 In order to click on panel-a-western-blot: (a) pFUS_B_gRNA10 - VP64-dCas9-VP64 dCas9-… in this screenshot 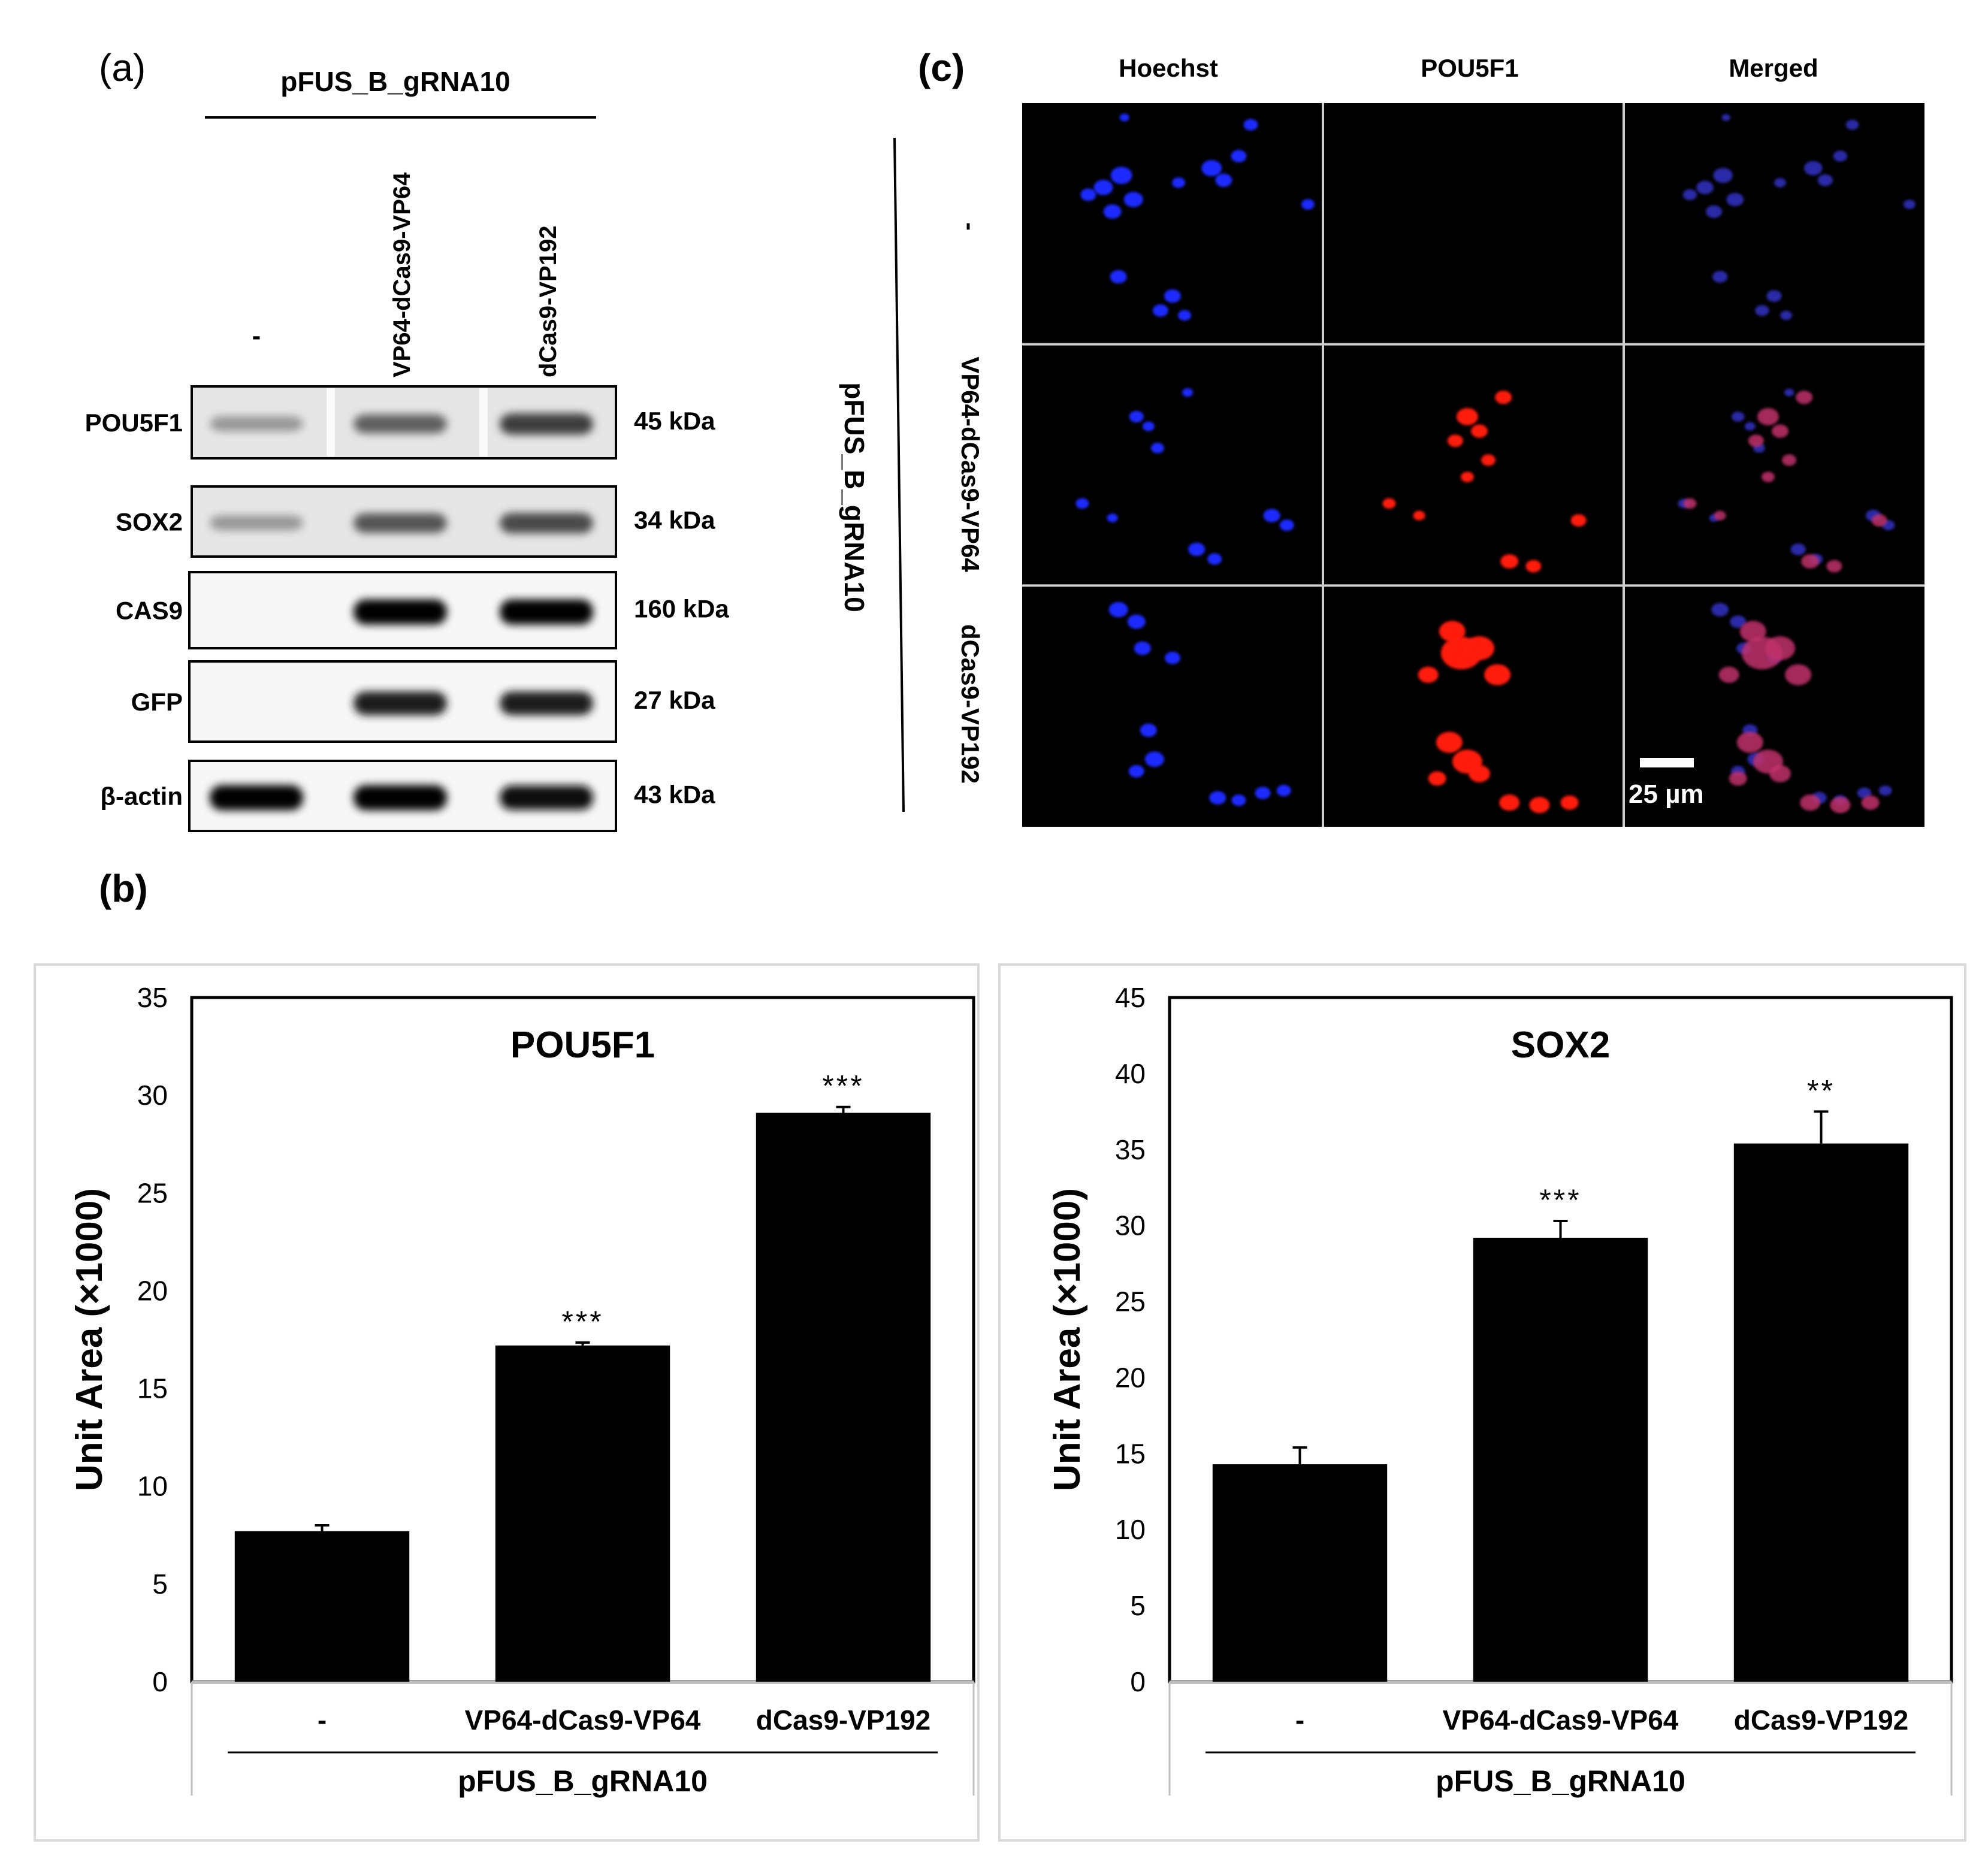, I will do `click(407, 439)`.